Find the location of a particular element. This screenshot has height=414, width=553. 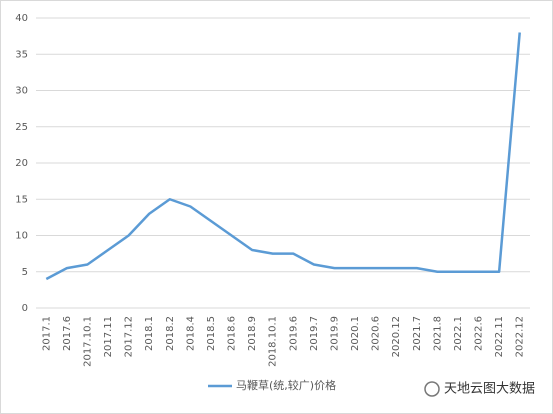

y-tick-label: 25 is located at coordinates (21, 127).